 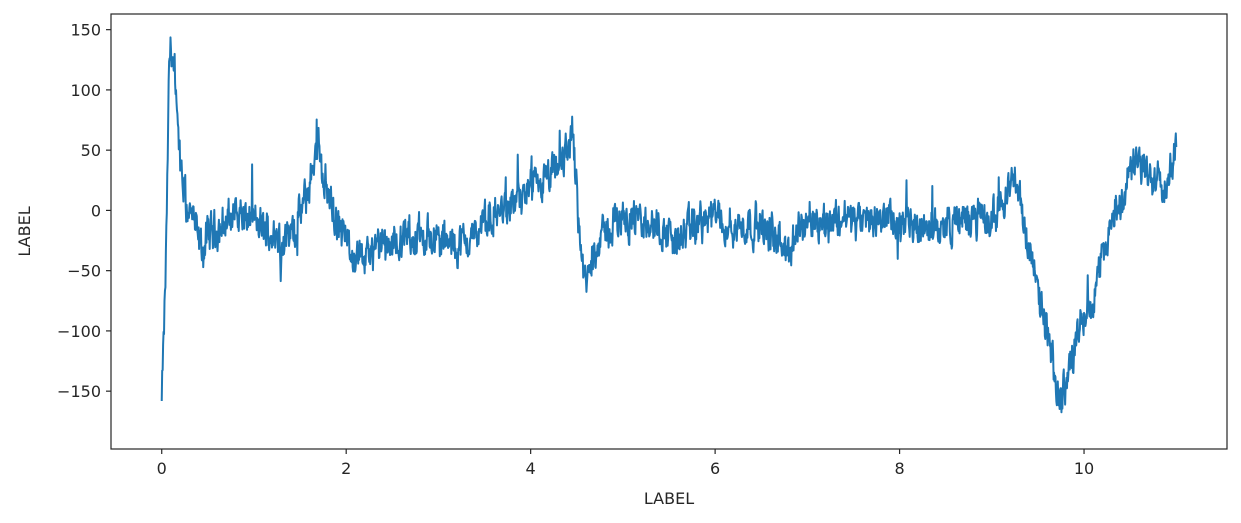 I want to click on x-tick-label: 8, so click(x=899, y=468).